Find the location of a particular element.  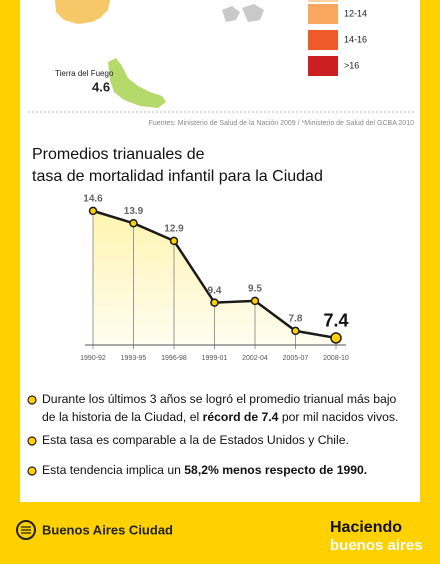

x-tick-label: 2005-07 is located at coordinates (296, 358).